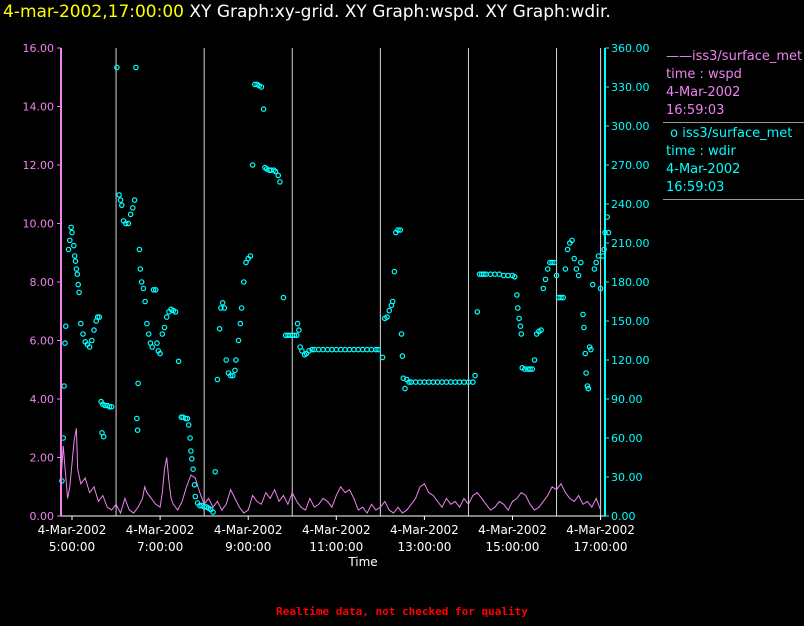  Describe the element at coordinates (362, 562) in the screenshot. I see `x-axis-label: Time` at that location.